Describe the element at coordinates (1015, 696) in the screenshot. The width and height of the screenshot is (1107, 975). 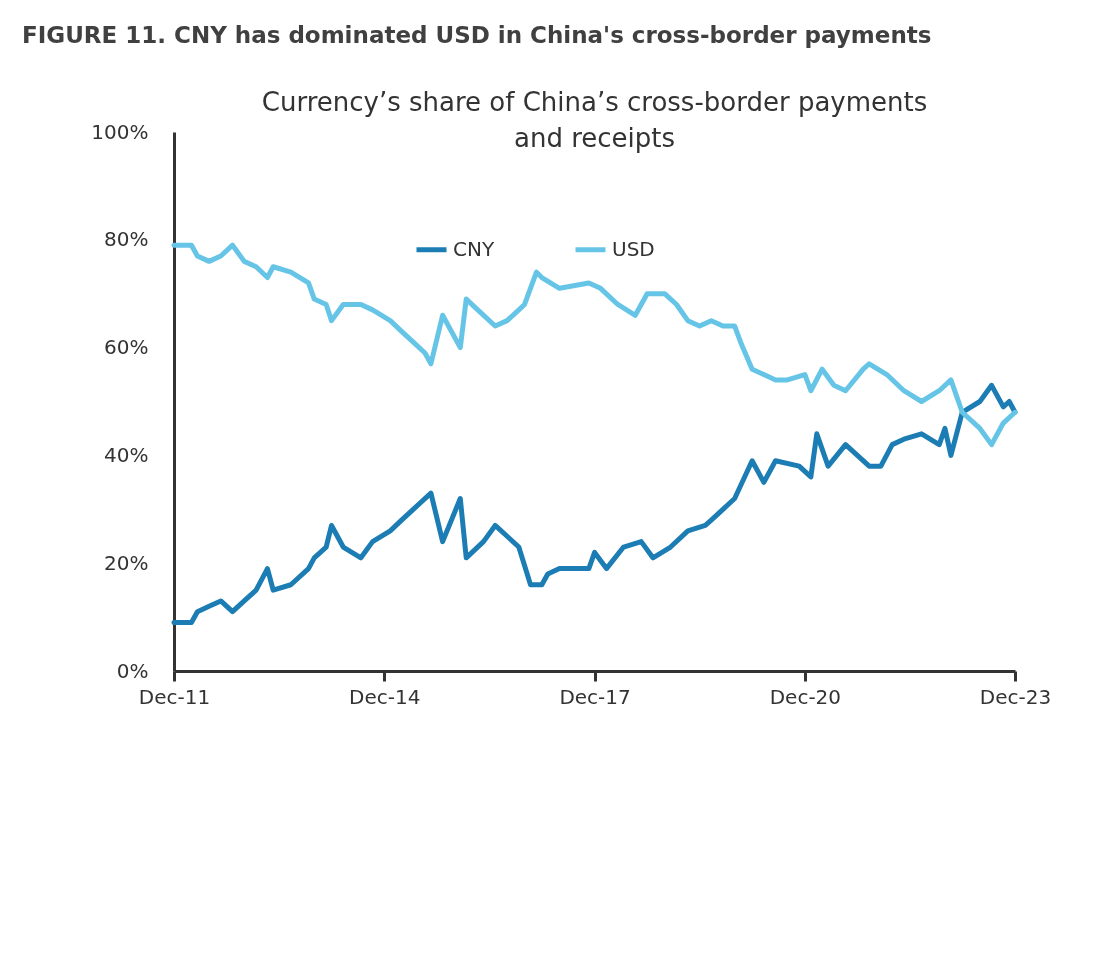
I see `x-tick-label: Dec-23` at that location.